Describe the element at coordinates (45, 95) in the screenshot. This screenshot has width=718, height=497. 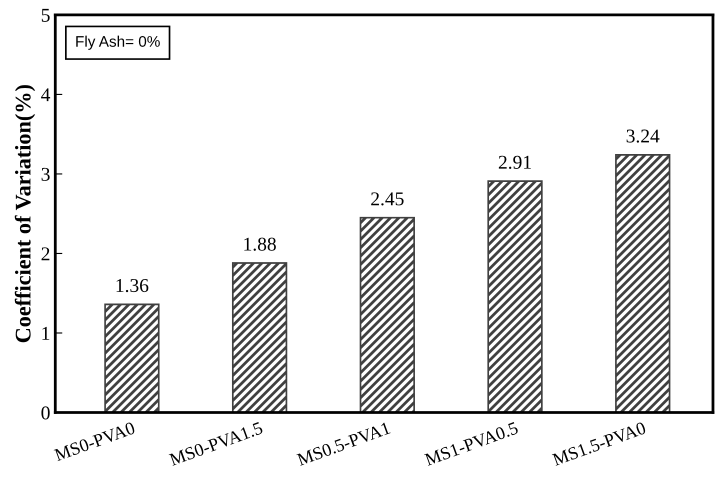
I see `y-tick-label: 4` at that location.